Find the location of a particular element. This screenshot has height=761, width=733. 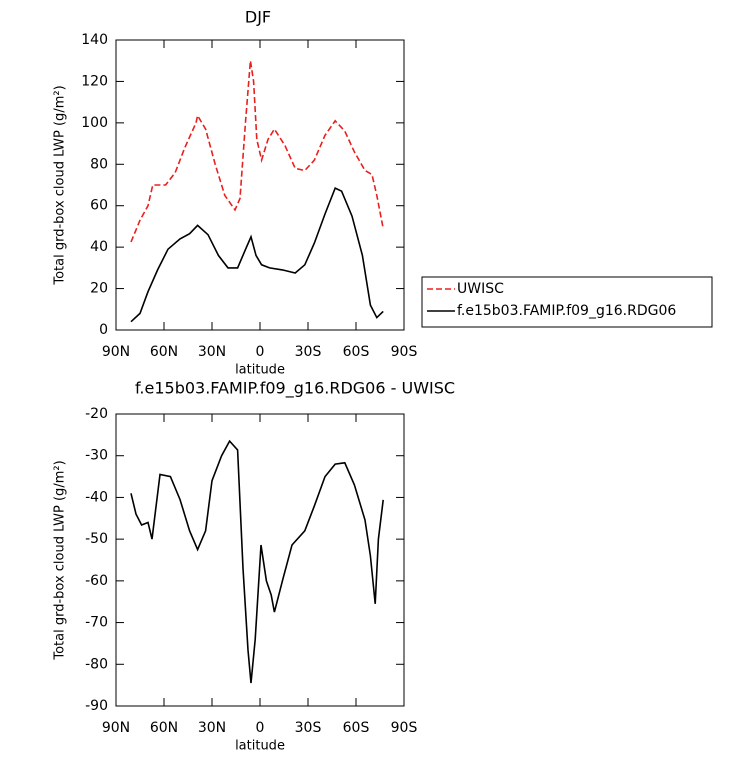

y-tick-label: 140 is located at coordinates (94, 40).